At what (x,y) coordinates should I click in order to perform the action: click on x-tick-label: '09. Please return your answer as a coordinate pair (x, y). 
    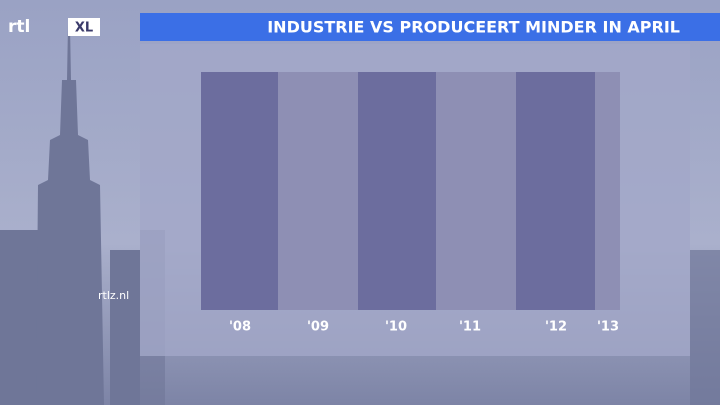
    Looking at the image, I should click on (318, 327).